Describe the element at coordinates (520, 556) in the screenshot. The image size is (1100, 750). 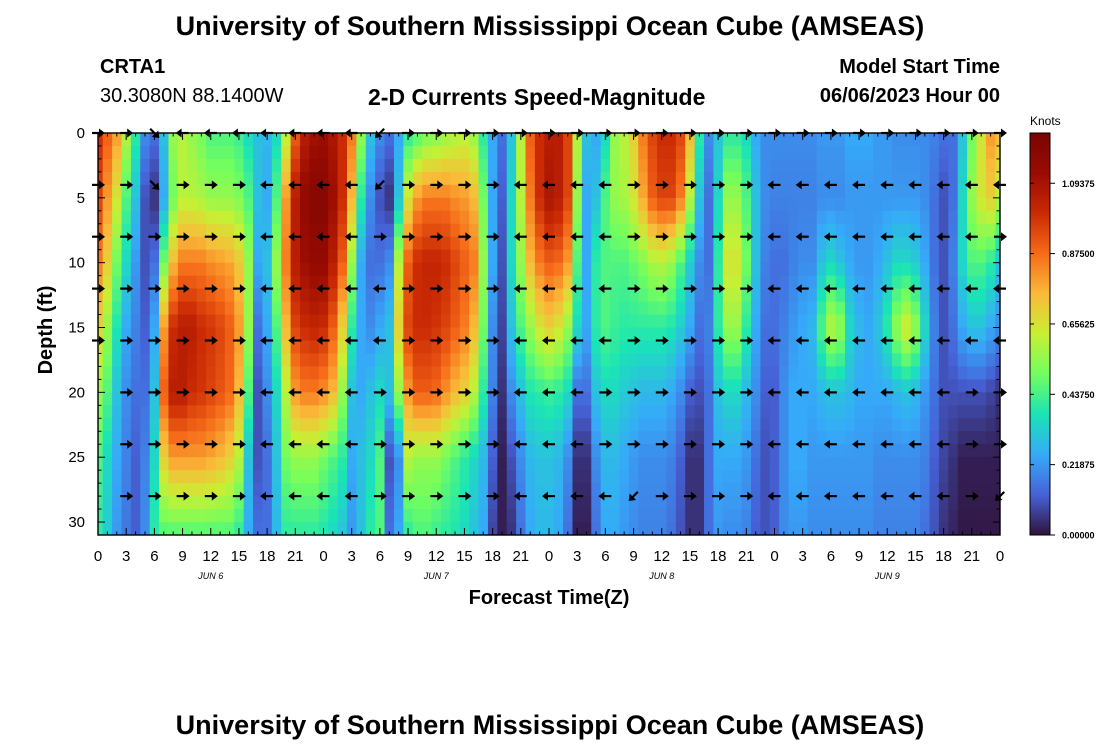
I see `x-tick-label: 21` at that location.